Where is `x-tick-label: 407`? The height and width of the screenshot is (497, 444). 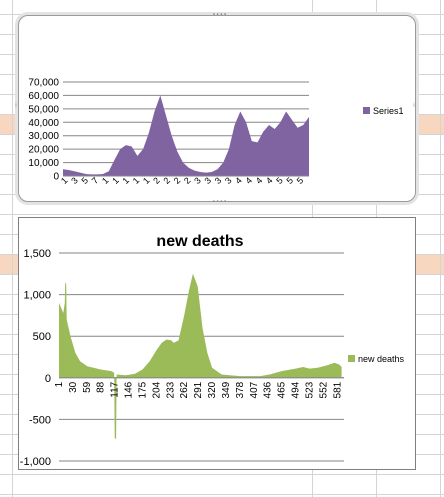
x-tick-label: 407 is located at coordinates (254, 389).